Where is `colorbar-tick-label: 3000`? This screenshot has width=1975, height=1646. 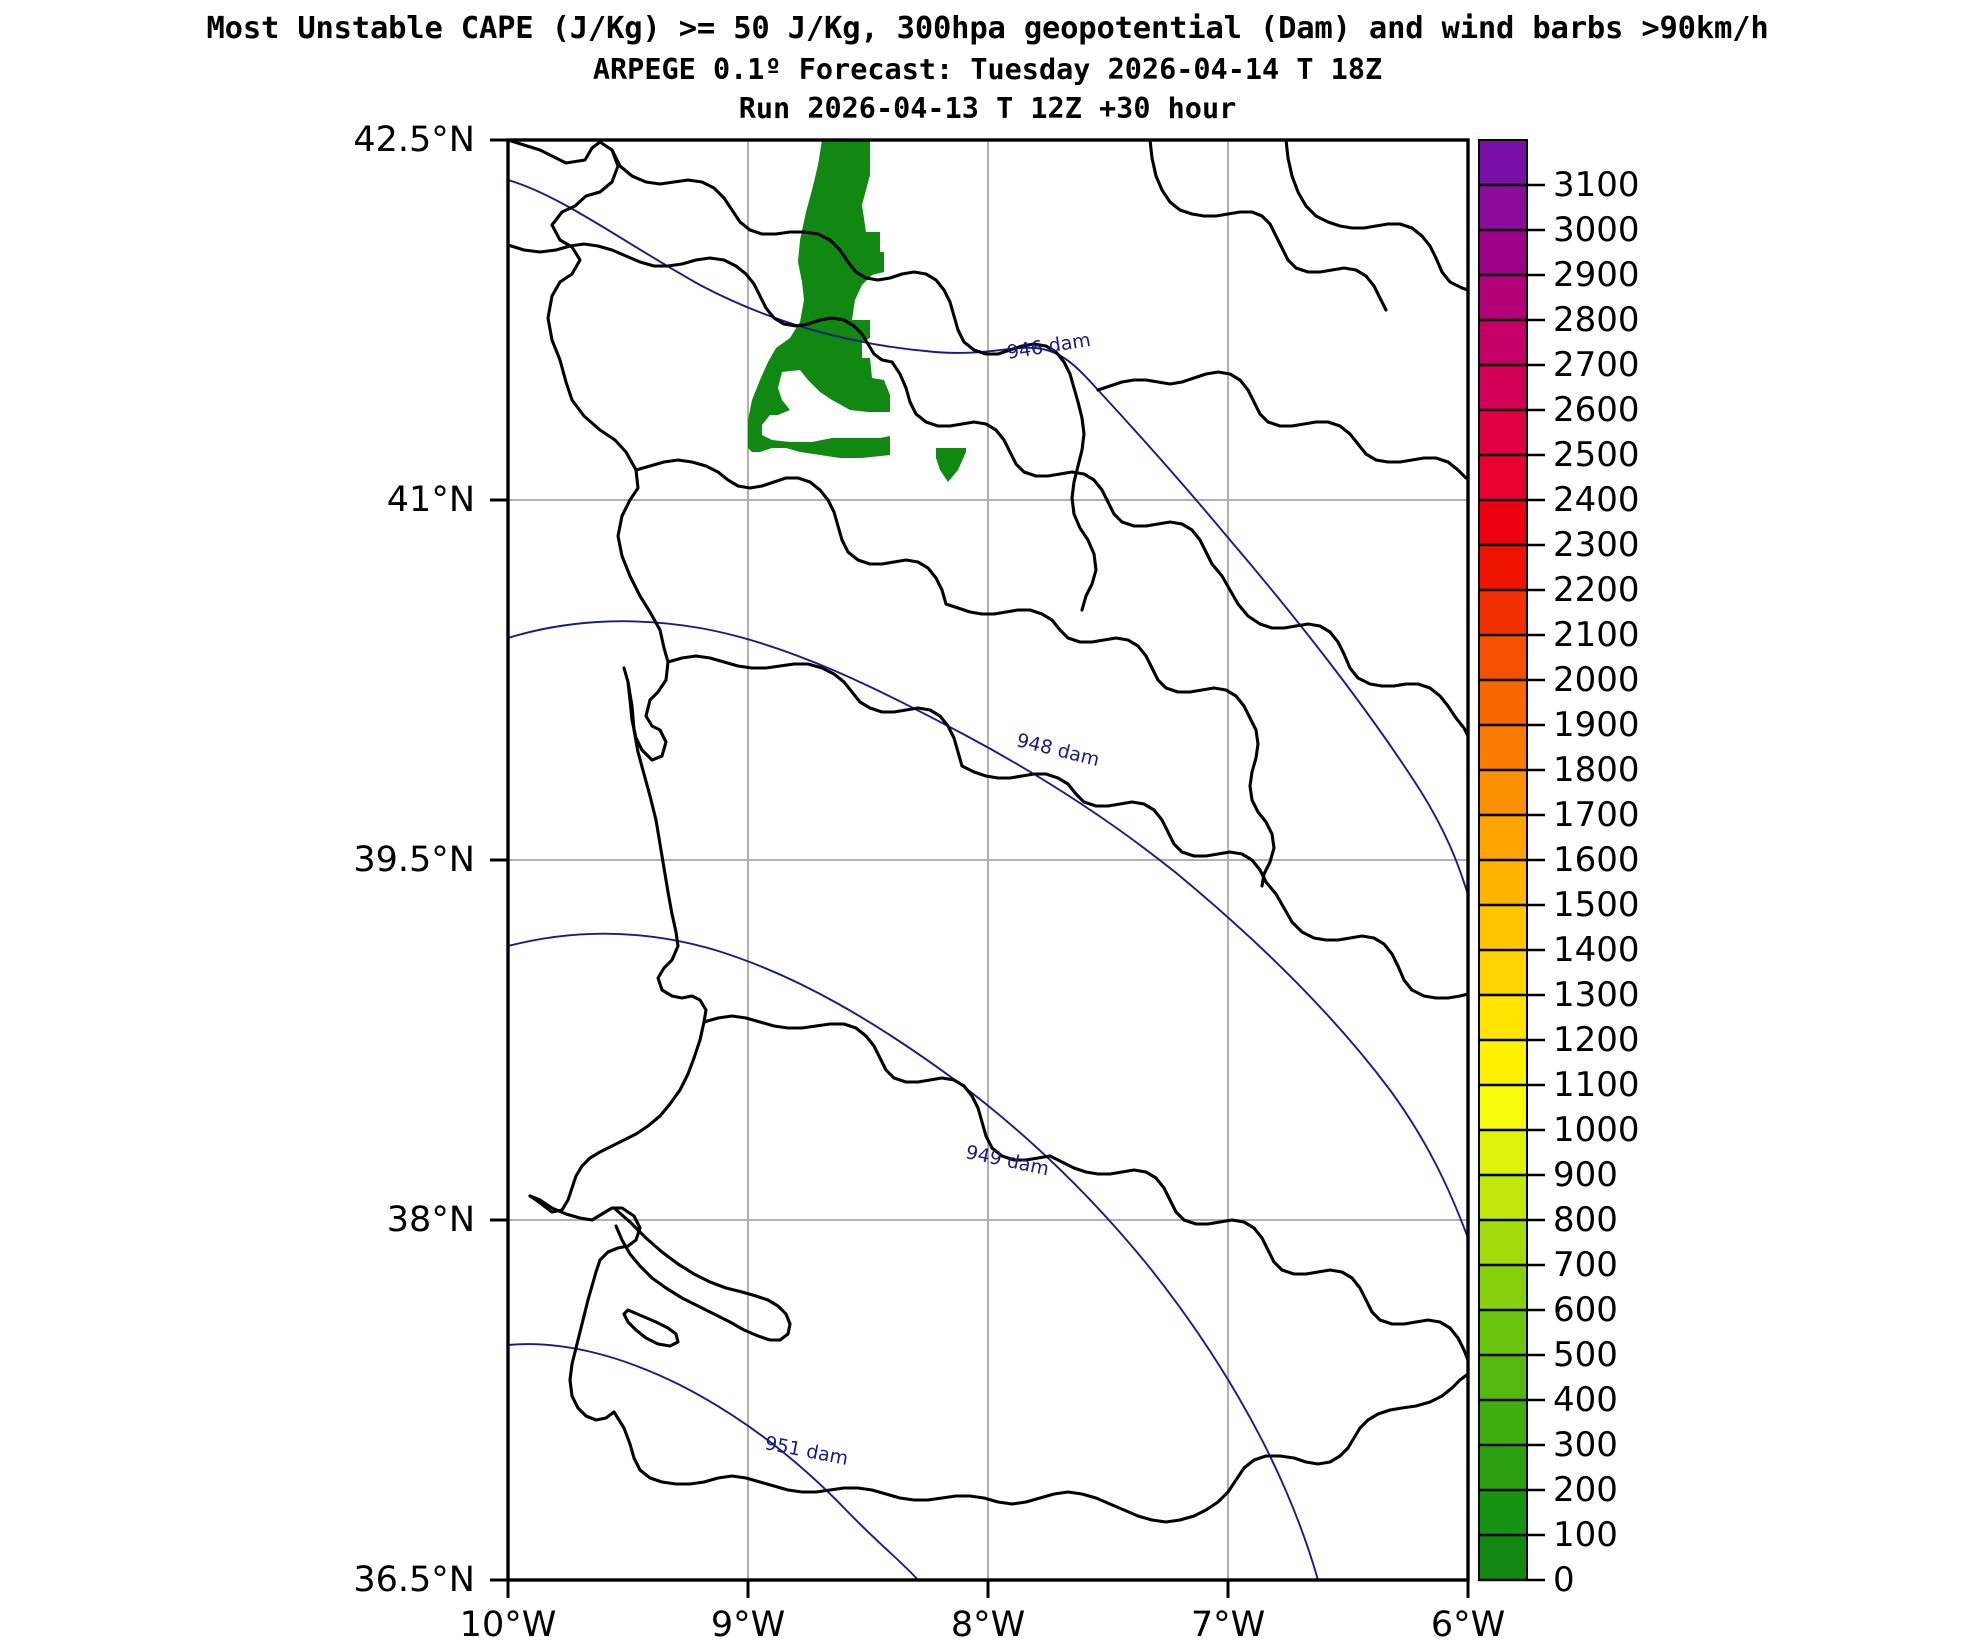
colorbar-tick-label: 3000 is located at coordinates (1596, 230).